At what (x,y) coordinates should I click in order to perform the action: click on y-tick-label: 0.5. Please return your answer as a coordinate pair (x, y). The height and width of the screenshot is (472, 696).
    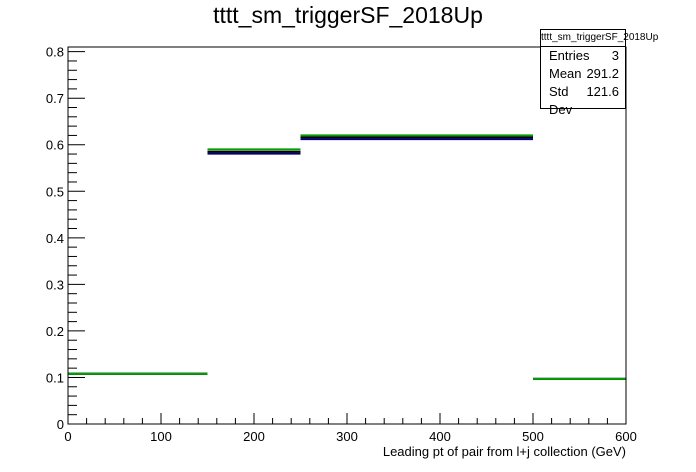
    Looking at the image, I should click on (55, 191).